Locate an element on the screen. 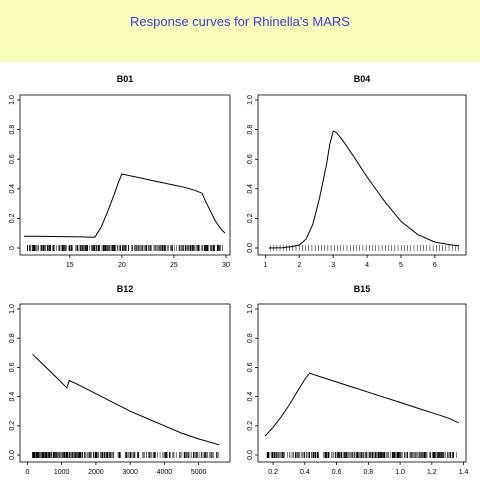 This screenshot has width=480, height=480. x-tick-label: 5 is located at coordinates (401, 265).